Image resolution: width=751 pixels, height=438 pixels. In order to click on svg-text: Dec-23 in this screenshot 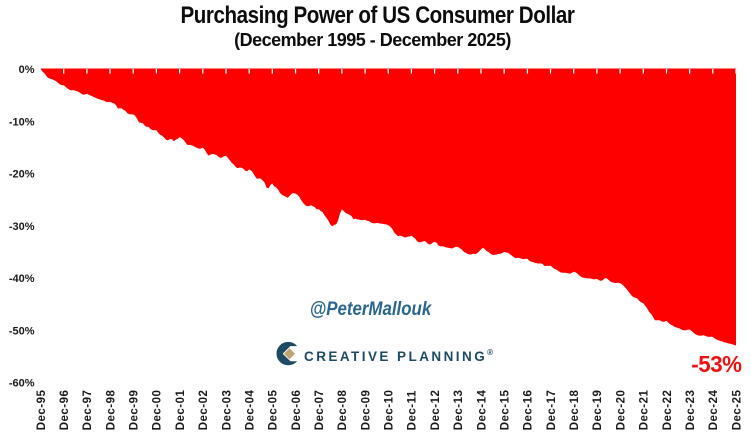, I will do `click(691, 410)`.